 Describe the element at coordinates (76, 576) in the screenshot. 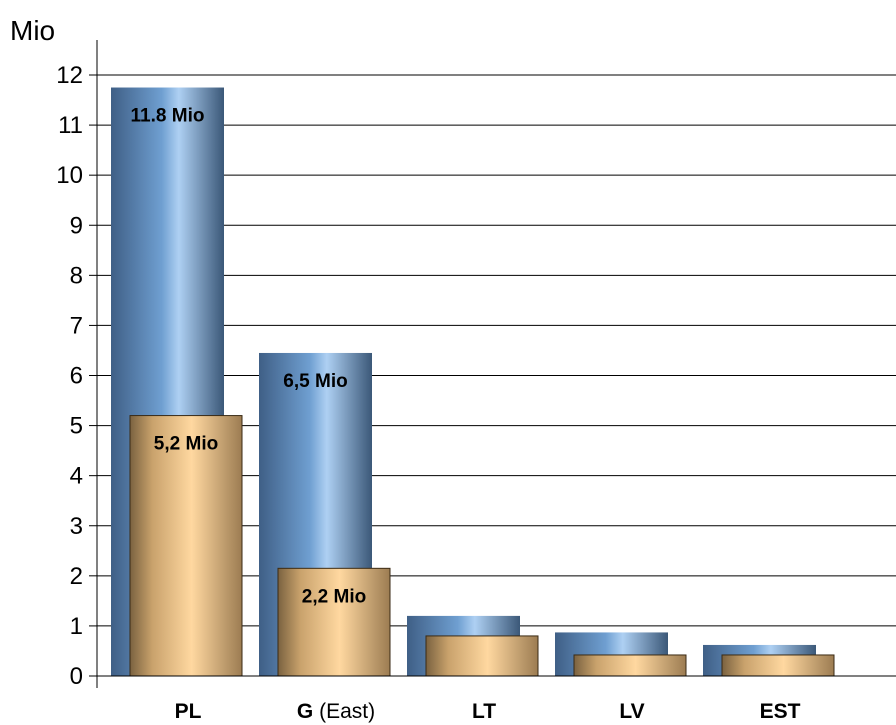

I see `y-tick-label: 2` at that location.